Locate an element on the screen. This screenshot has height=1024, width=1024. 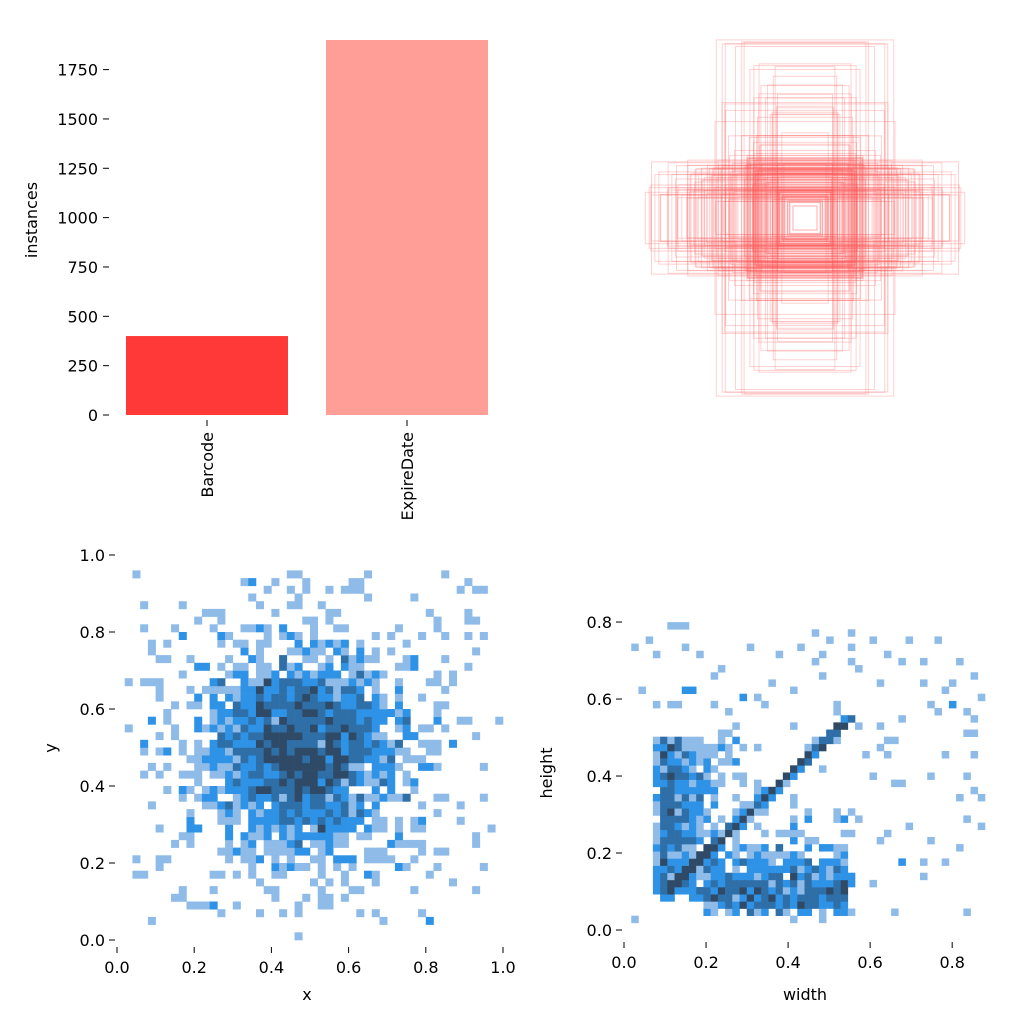
overlay-box is located at coordinates (805, 218).